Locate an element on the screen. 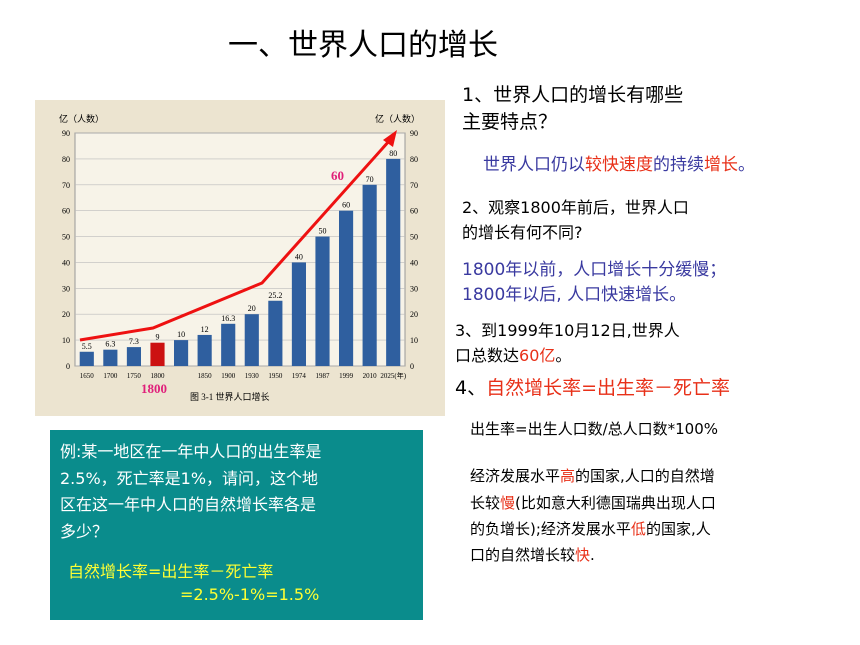 This screenshot has height=645, width=860. example-answer: 自然增长率=出生率－死亡率 is located at coordinates (171, 571).